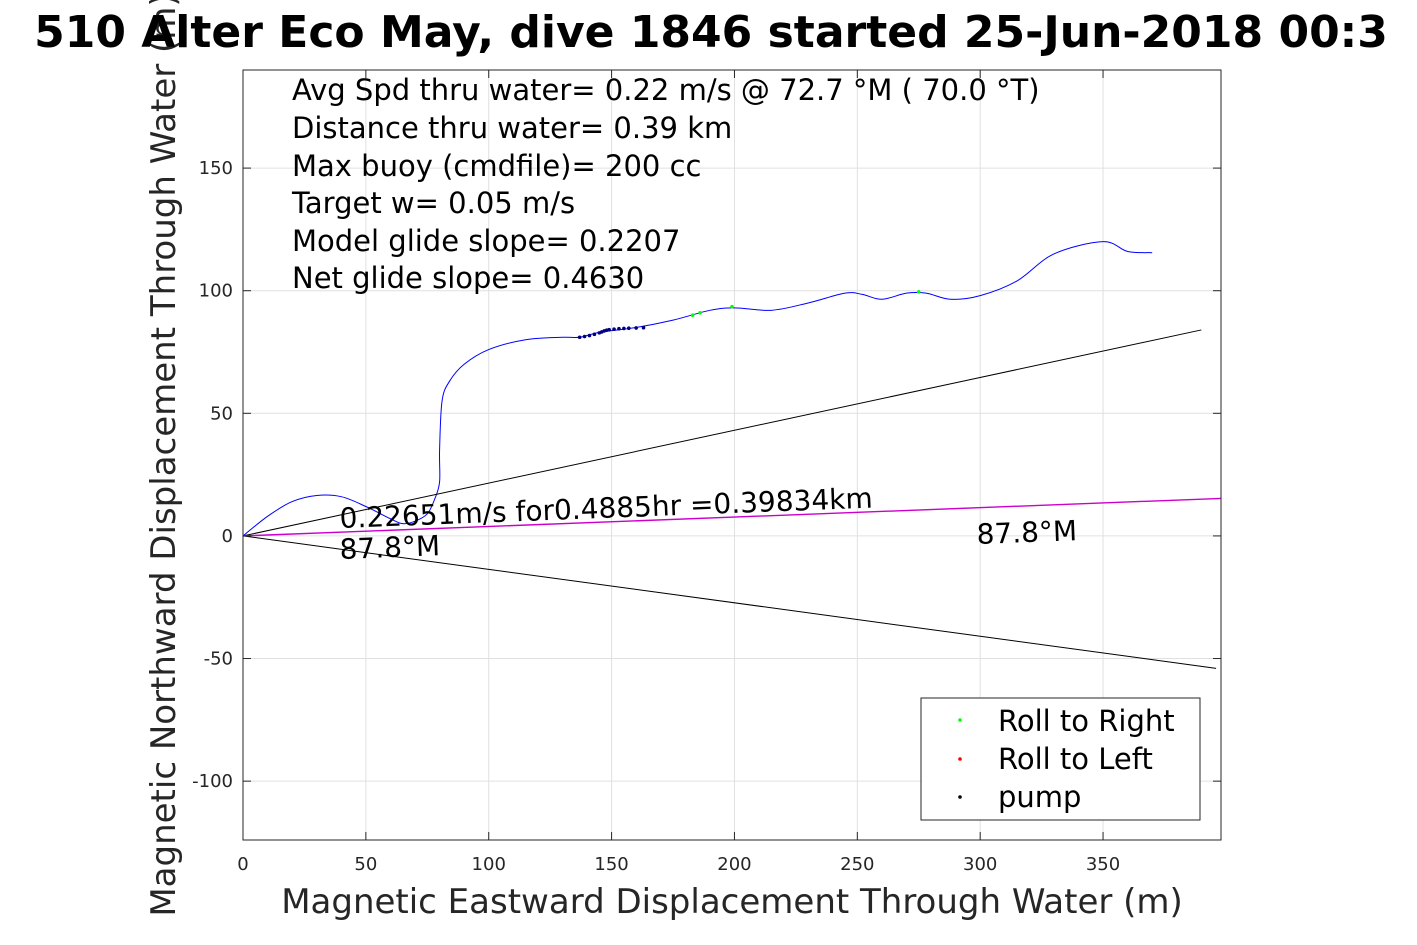 This screenshot has width=1417, height=945. What do you see at coordinates (468, 278) in the screenshot?
I see `stat-net-glide-slope: Net glide slope= 0.4630` at bounding box center [468, 278].